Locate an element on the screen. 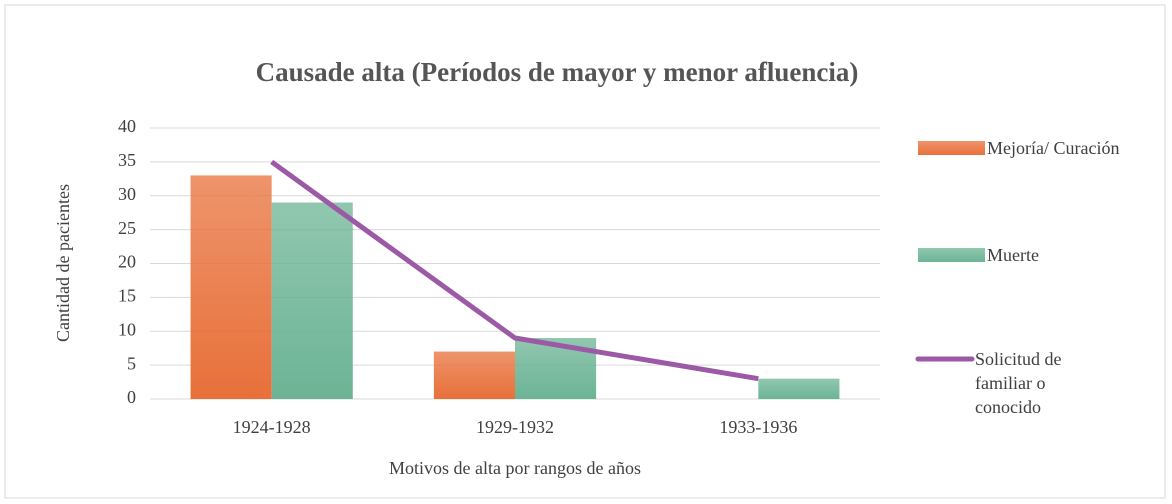 The image size is (1172, 504). y-tick-label: 35 is located at coordinates (127, 160).